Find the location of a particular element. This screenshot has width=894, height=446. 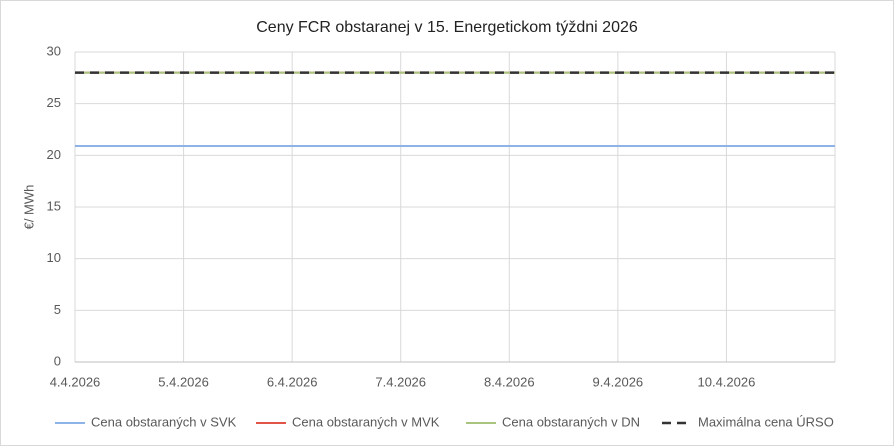

x-tick-label: 5.4.2026 is located at coordinates (183, 381).